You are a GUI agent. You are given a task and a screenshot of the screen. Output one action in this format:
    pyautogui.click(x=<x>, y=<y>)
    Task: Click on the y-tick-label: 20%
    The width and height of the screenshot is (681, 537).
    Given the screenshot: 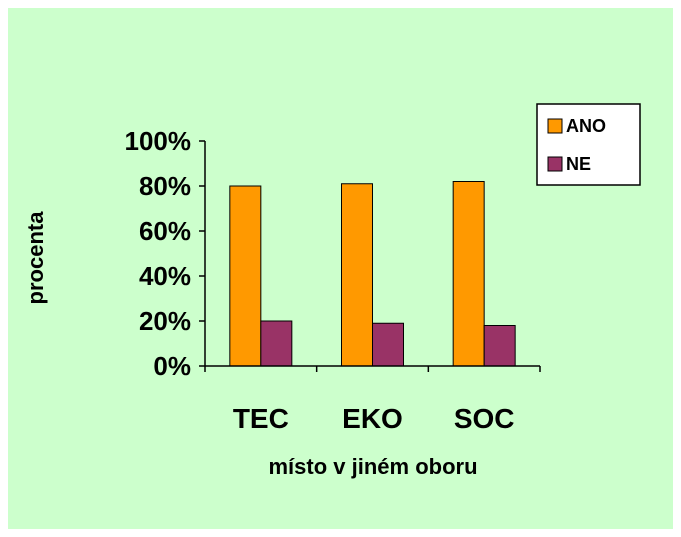 What is the action you would take?
    pyautogui.click(x=165, y=321)
    